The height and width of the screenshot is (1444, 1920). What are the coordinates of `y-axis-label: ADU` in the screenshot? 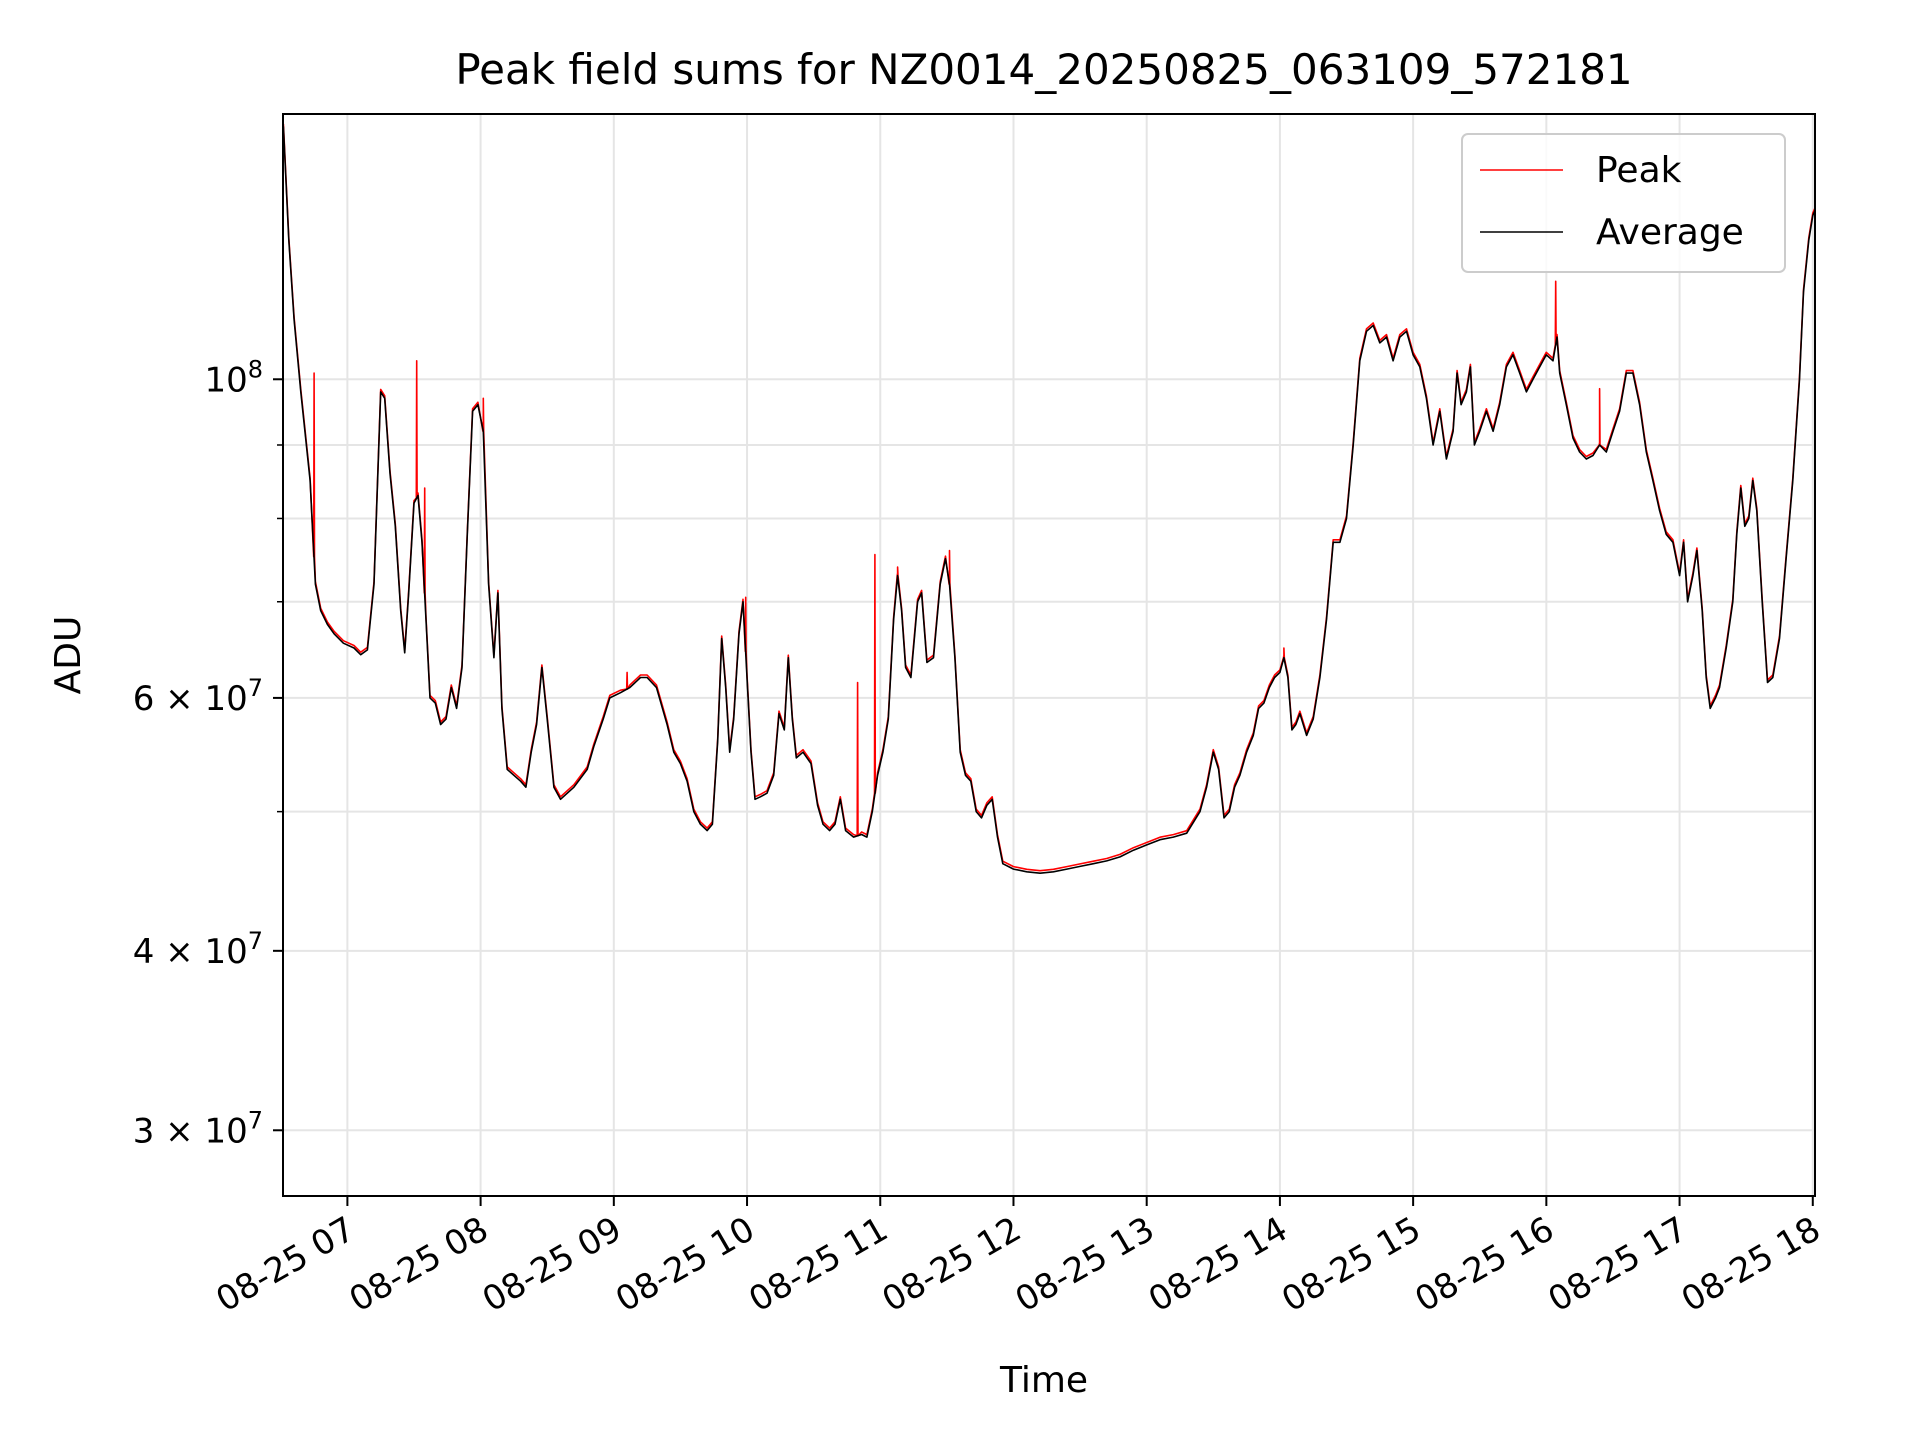 It's located at (68, 655).